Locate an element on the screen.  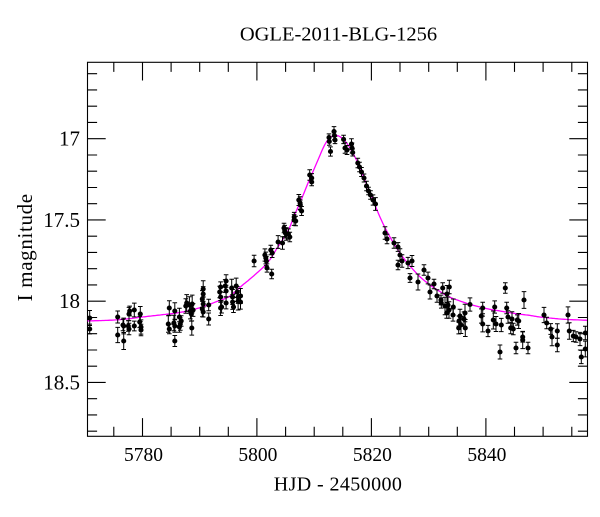
svg-text: 5840 is located at coordinates (486, 455).